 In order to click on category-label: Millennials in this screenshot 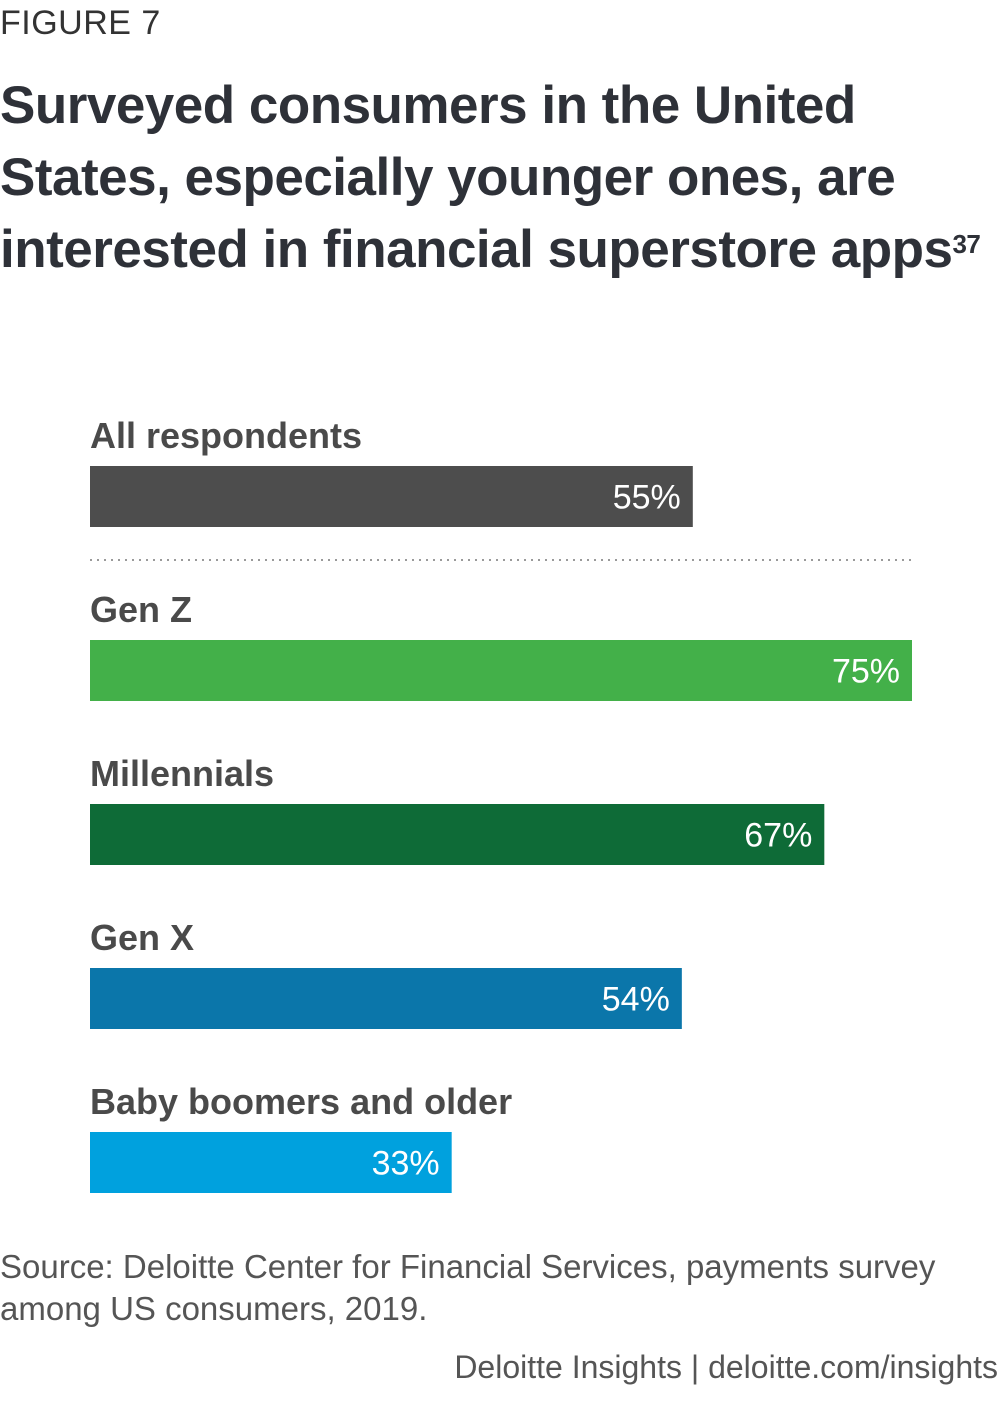, I will do `click(182, 773)`.